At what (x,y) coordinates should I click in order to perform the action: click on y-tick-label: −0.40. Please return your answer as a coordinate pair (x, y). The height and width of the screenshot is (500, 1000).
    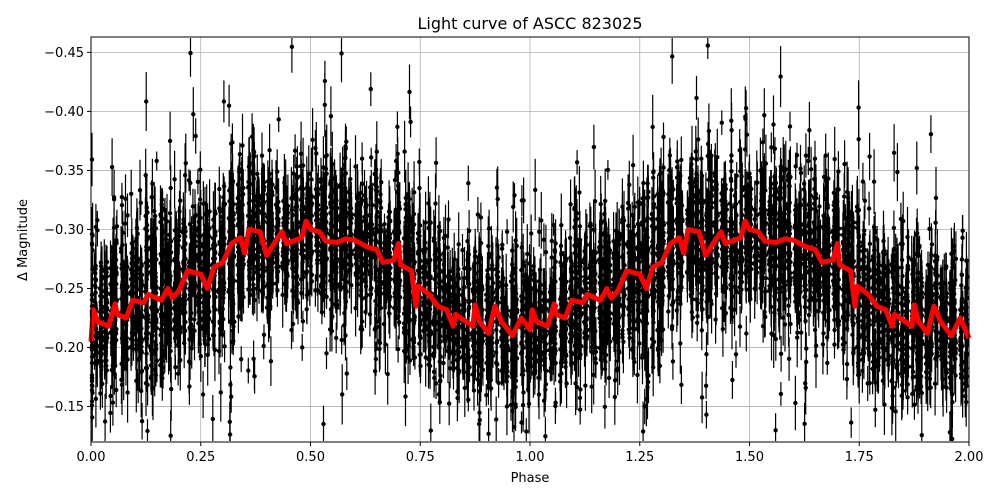
    Looking at the image, I should click on (64, 112).